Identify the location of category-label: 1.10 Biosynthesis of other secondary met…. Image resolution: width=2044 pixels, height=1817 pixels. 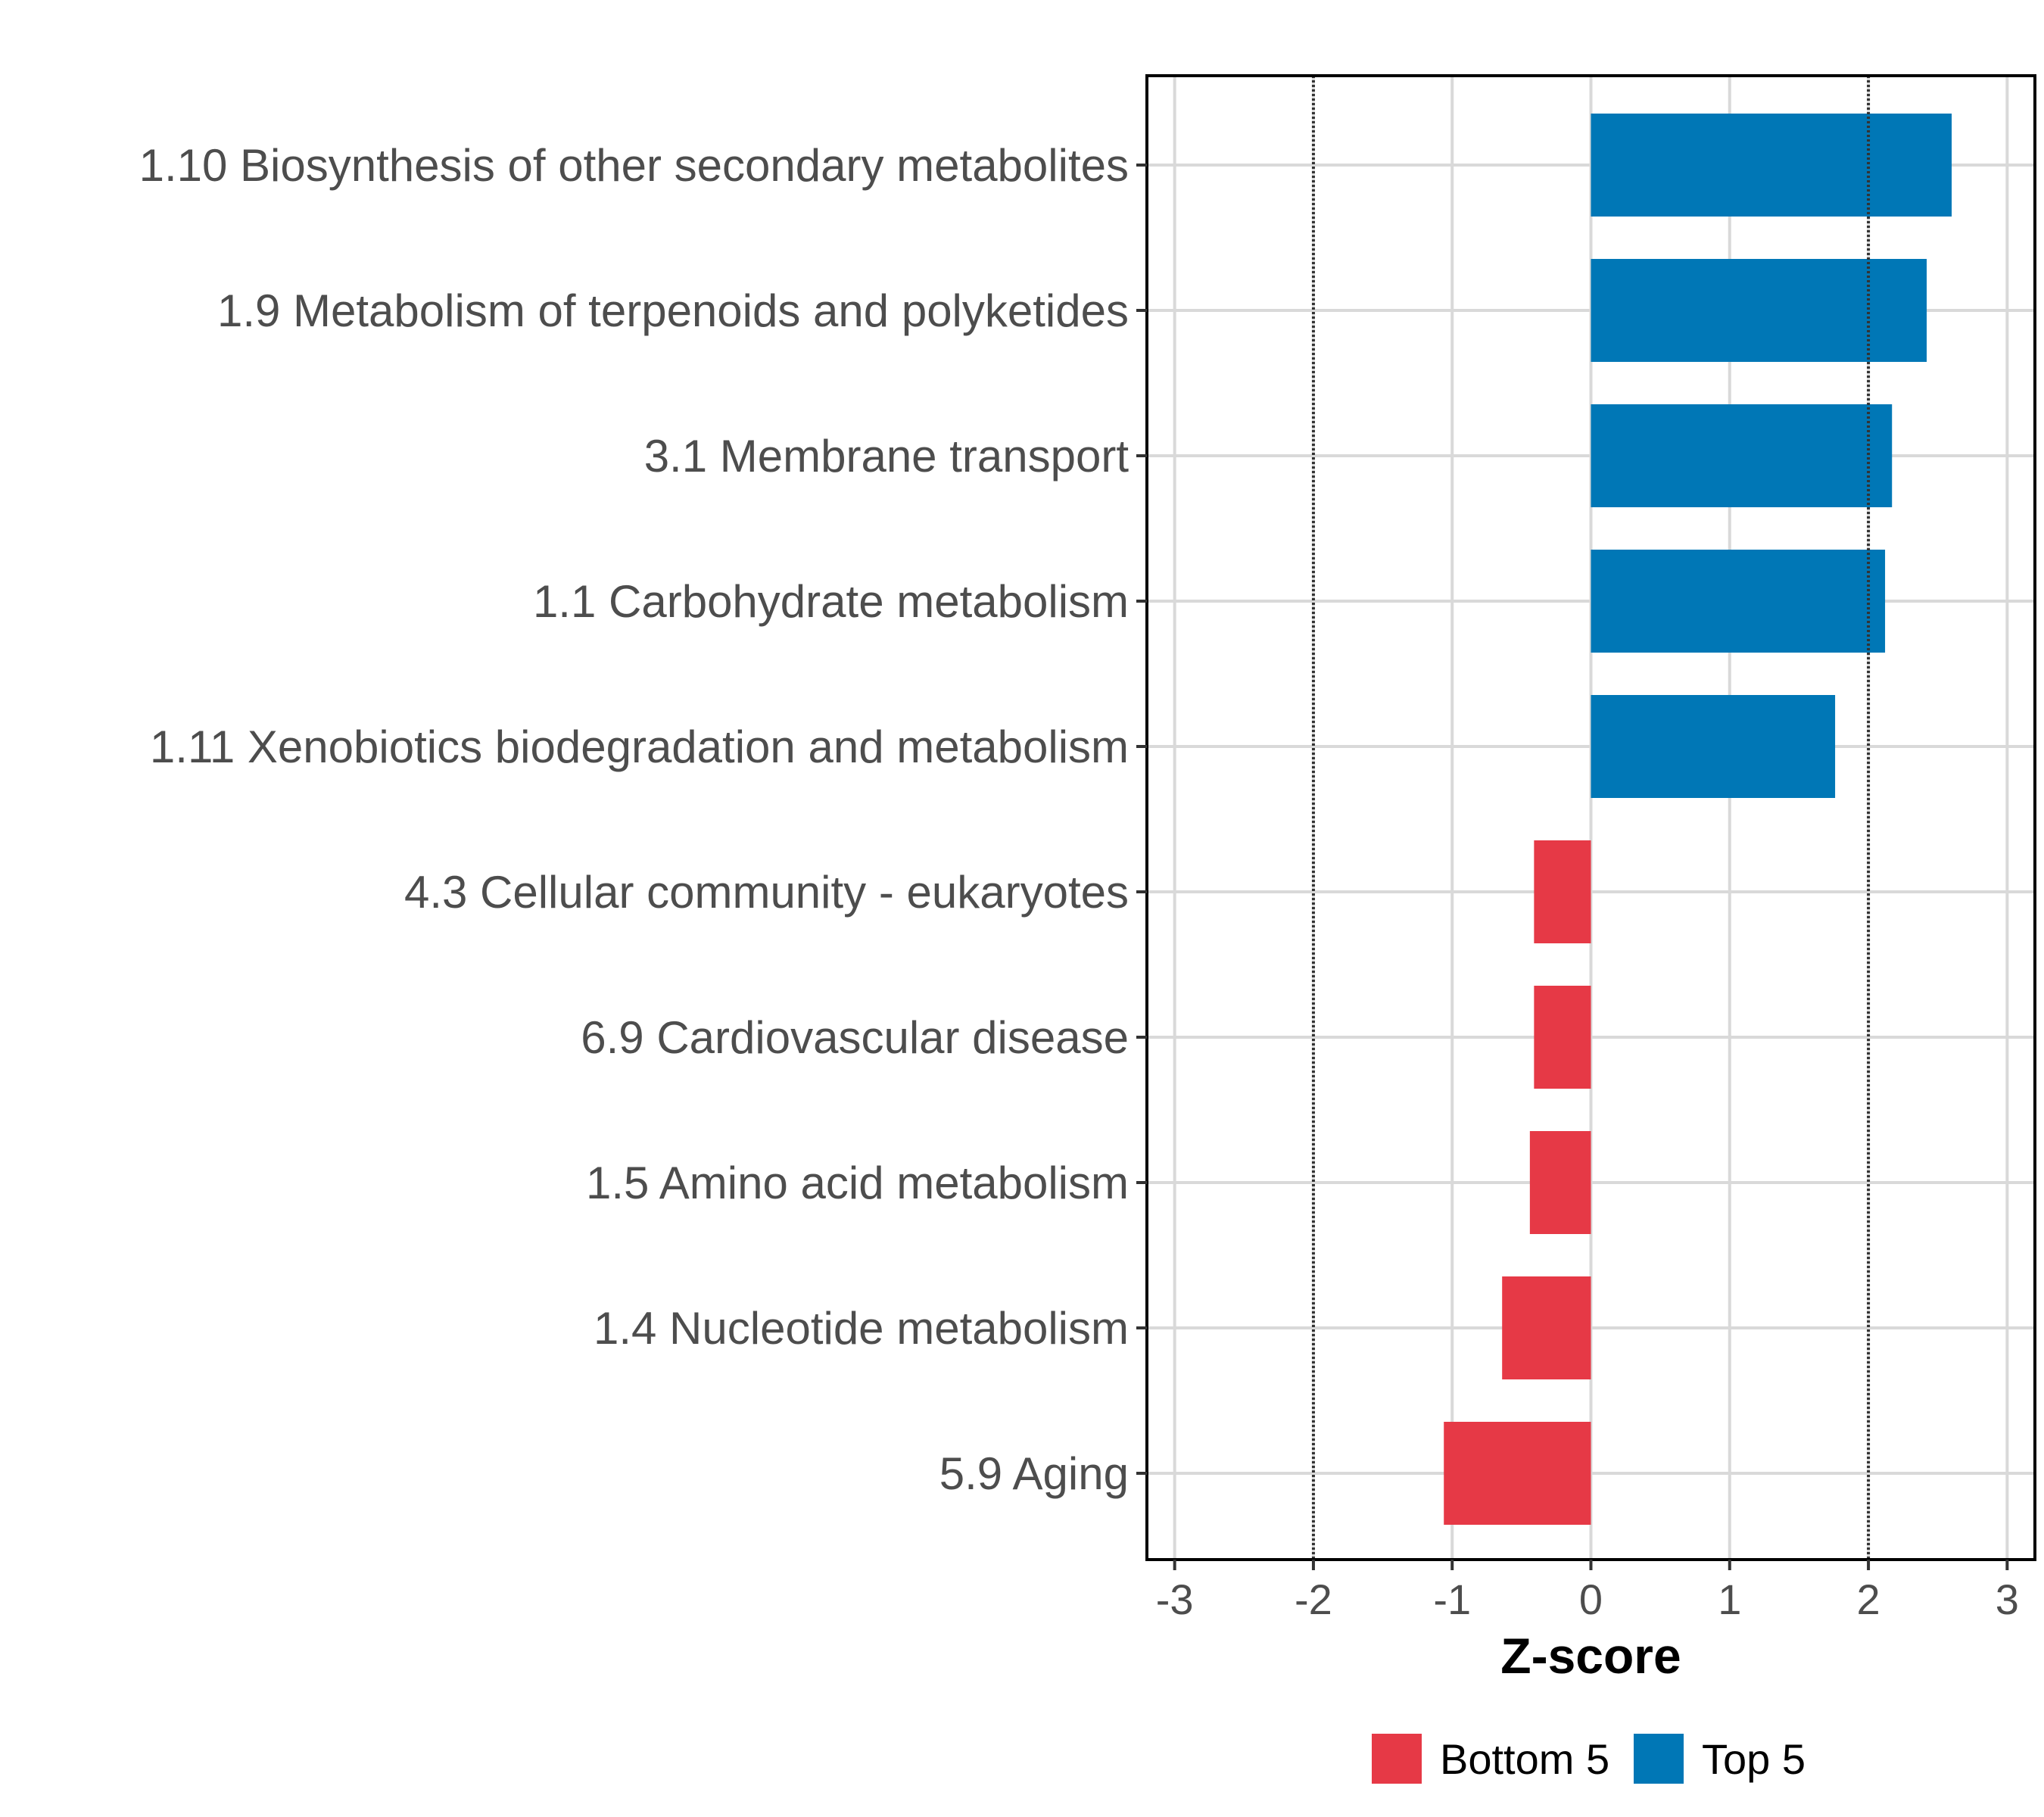
(634, 165).